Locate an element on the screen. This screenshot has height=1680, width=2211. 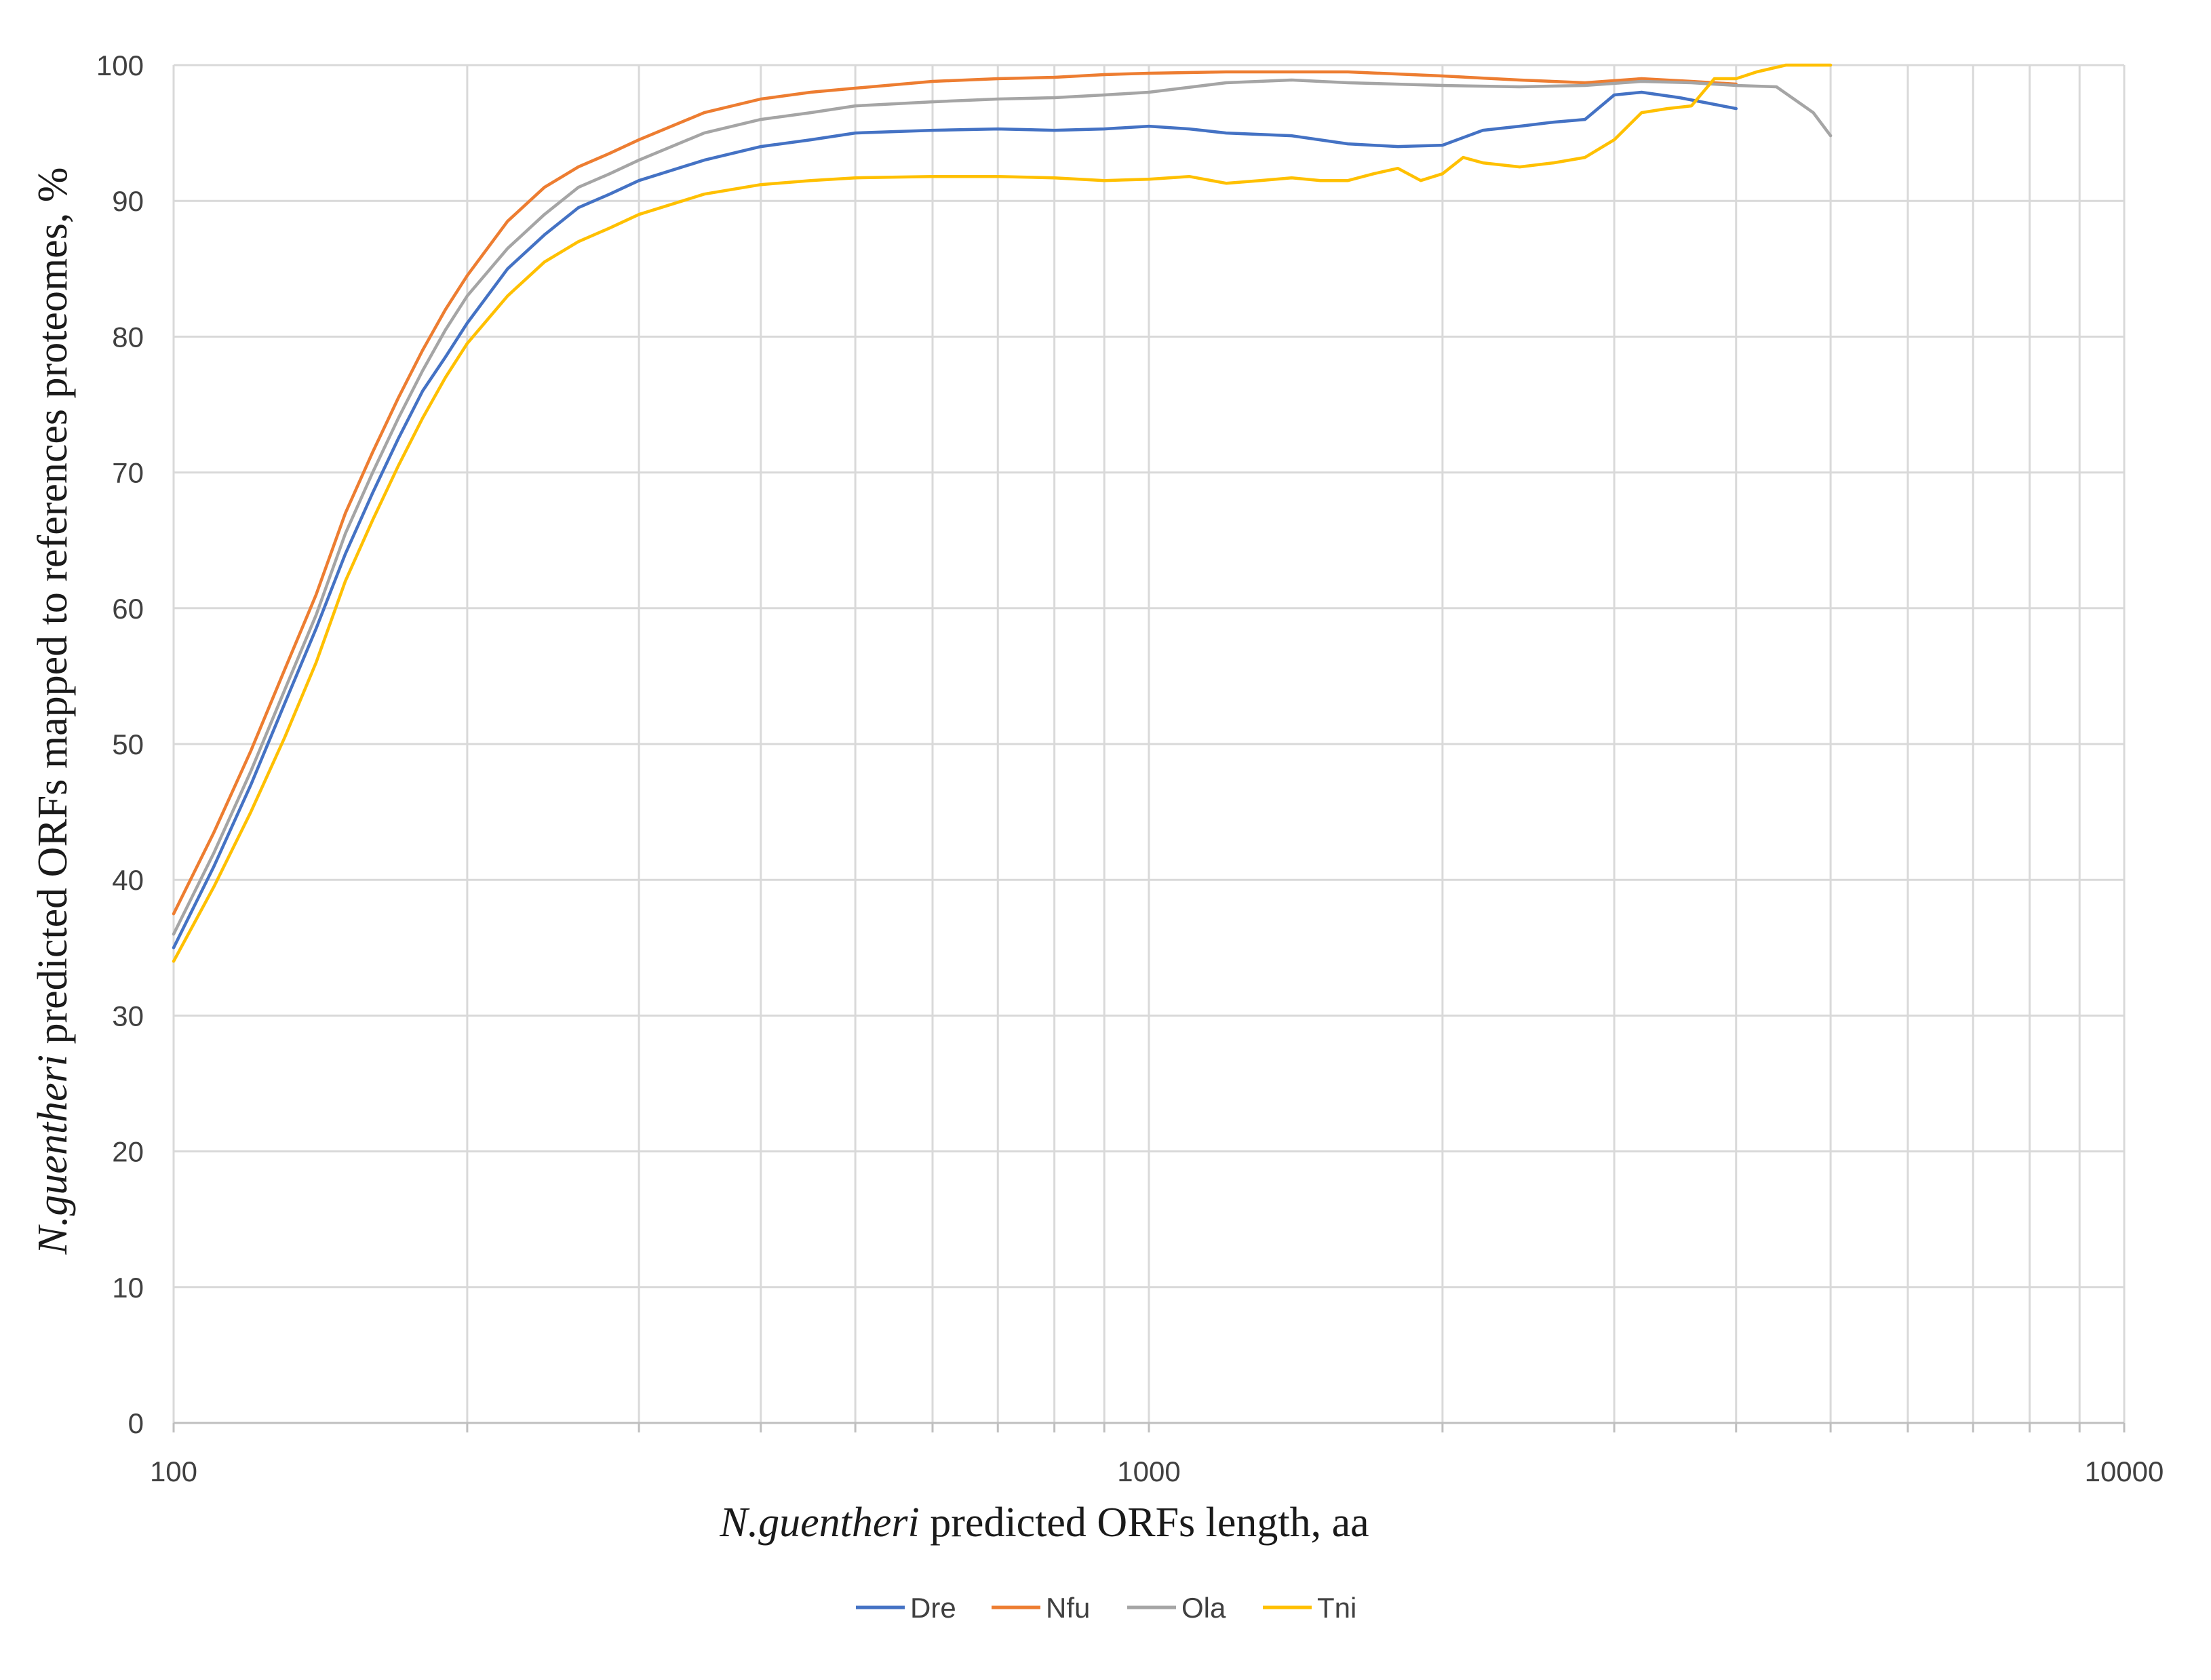
y-axis-title-species: N.guentheri is located at coordinates (53, 1155).